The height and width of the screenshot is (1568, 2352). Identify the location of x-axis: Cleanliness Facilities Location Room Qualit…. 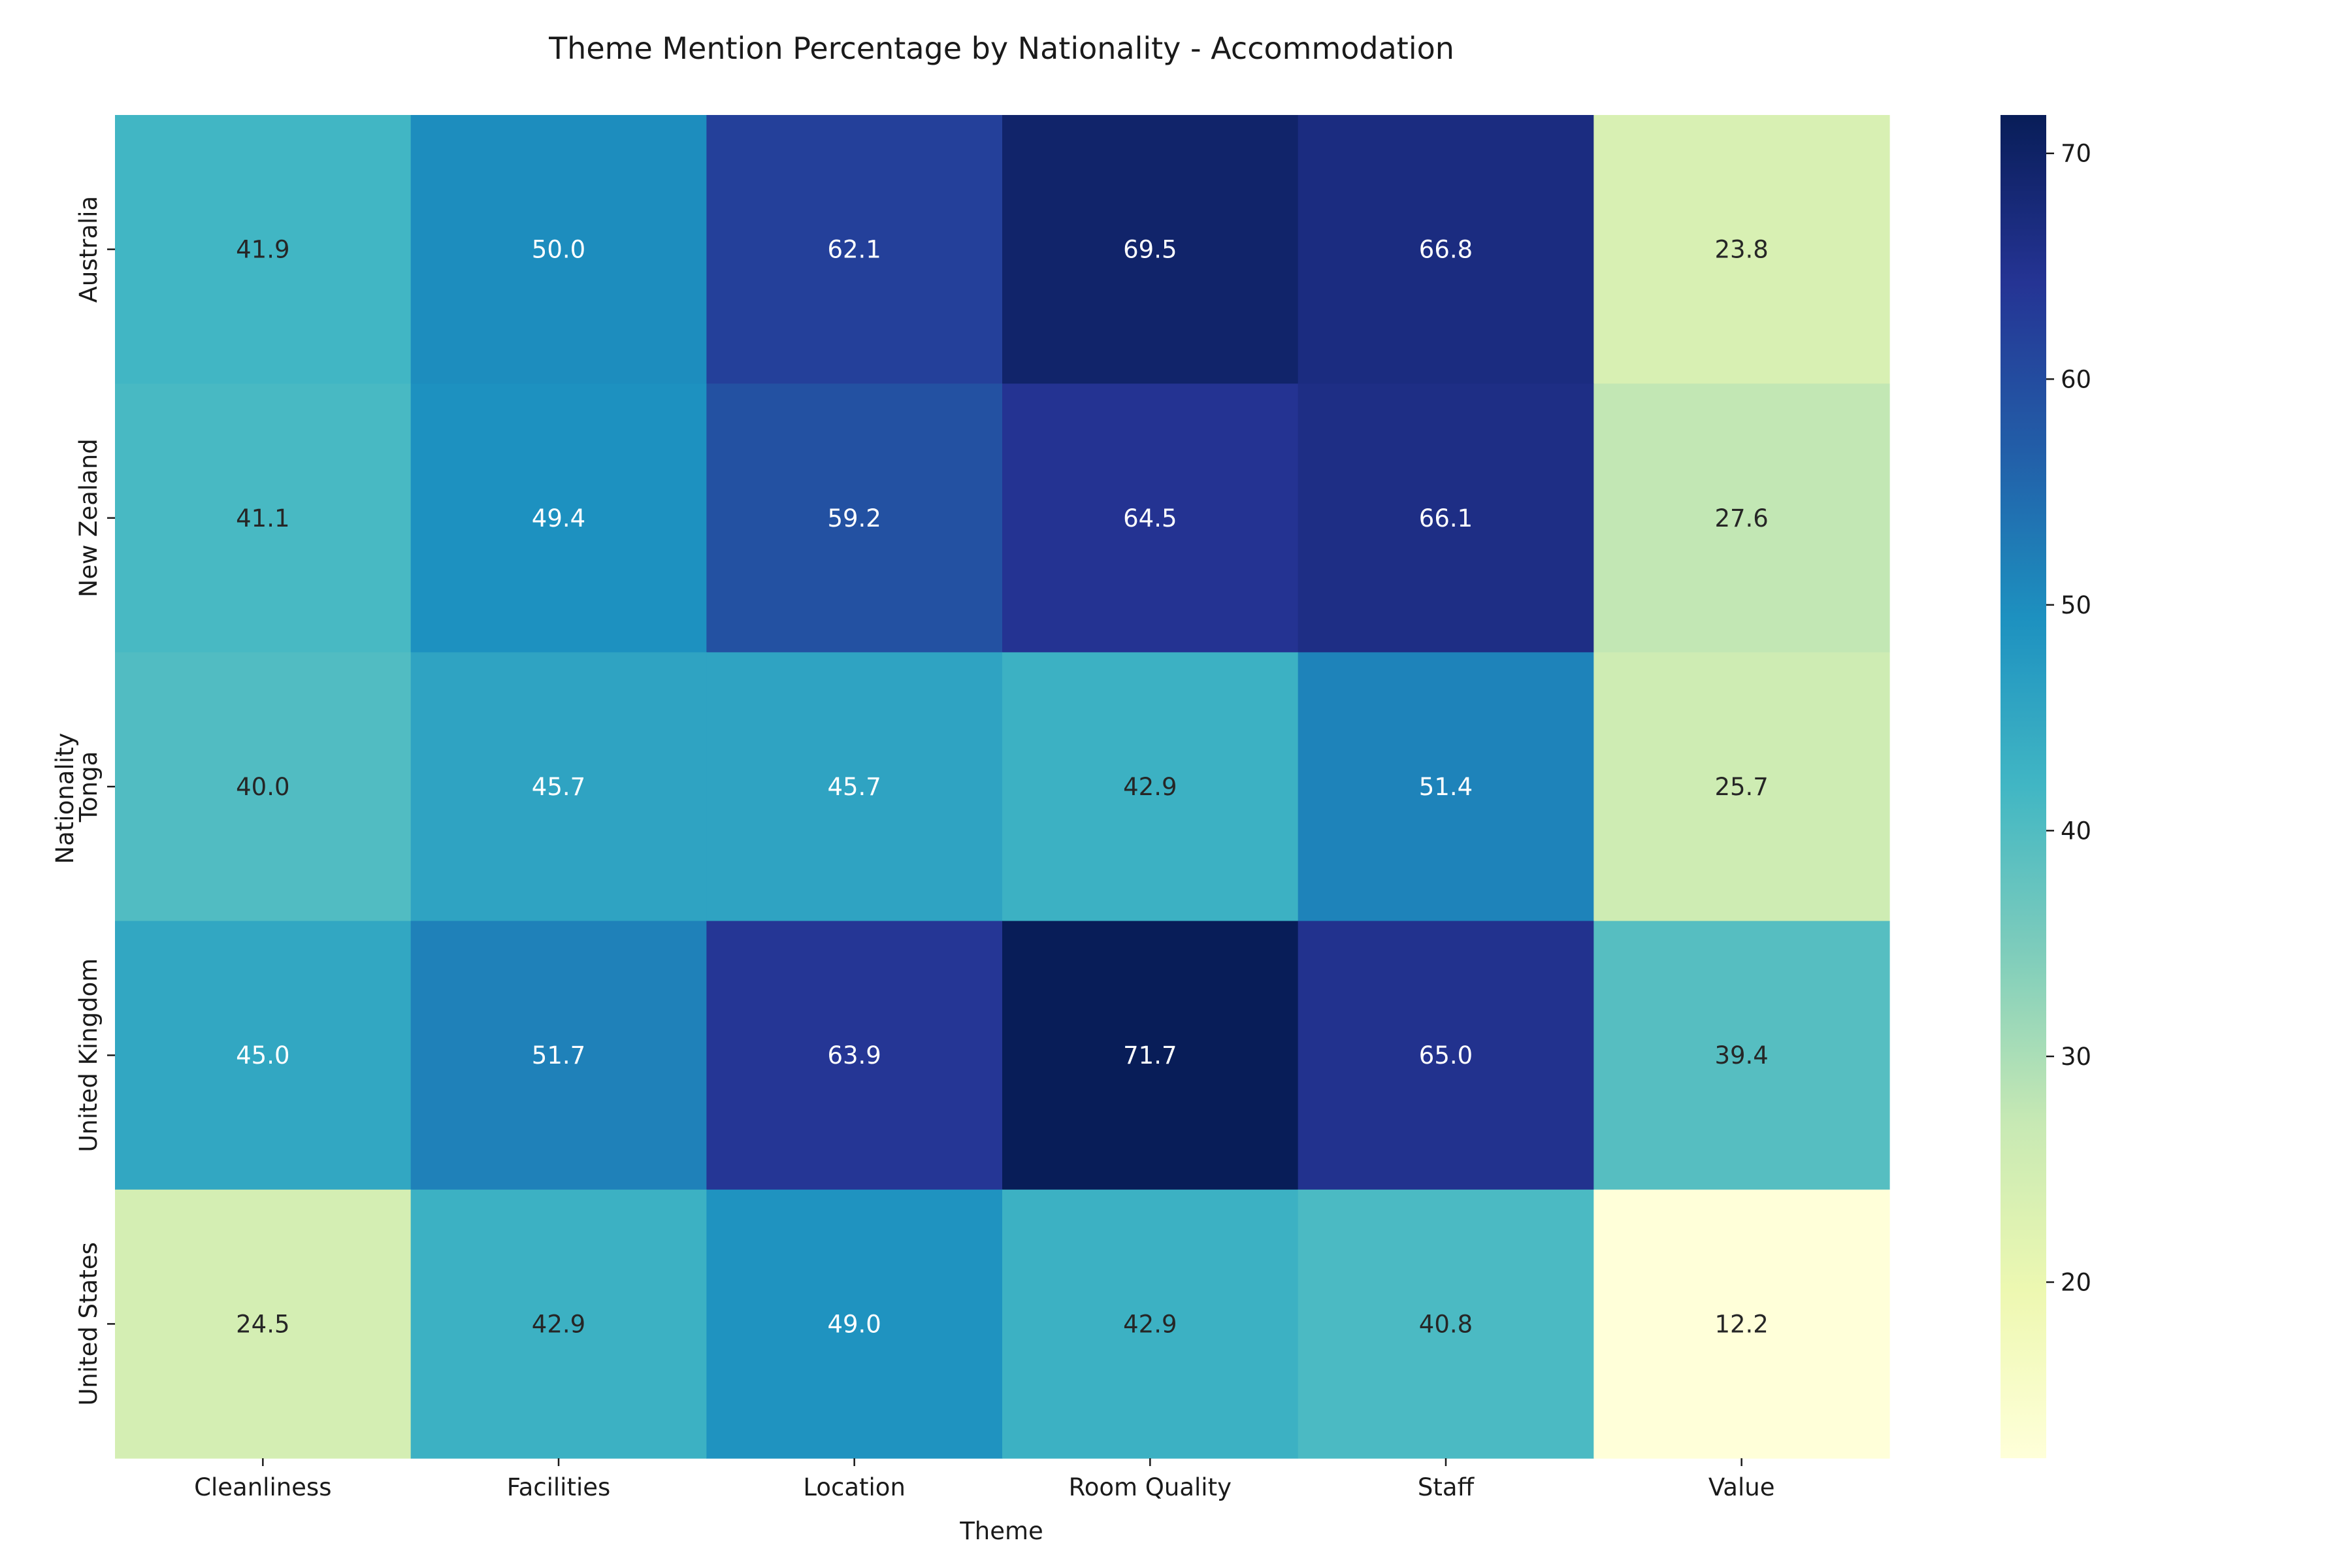
(984, 1479).